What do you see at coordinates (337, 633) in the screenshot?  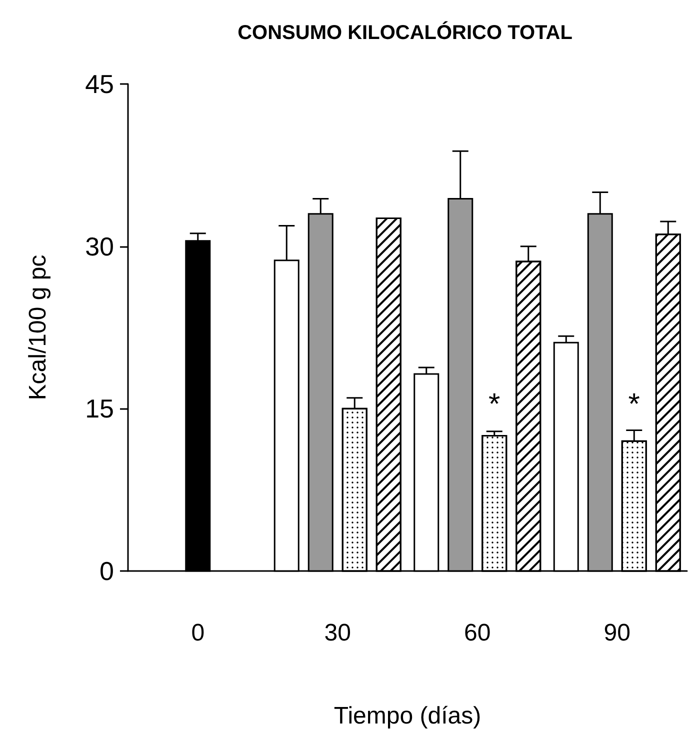 I see `x-tick-label: 30` at bounding box center [337, 633].